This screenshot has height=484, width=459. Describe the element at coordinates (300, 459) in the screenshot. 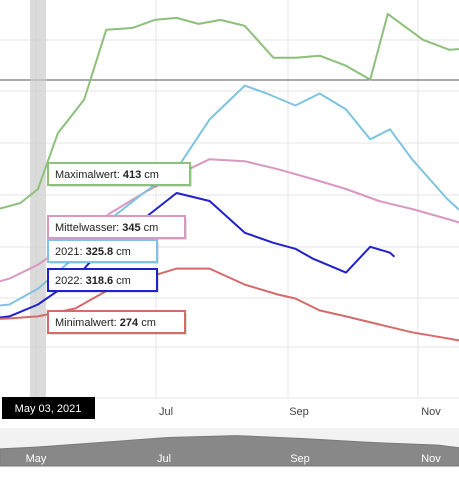

I see `navigator-tick-label: Sep` at that location.